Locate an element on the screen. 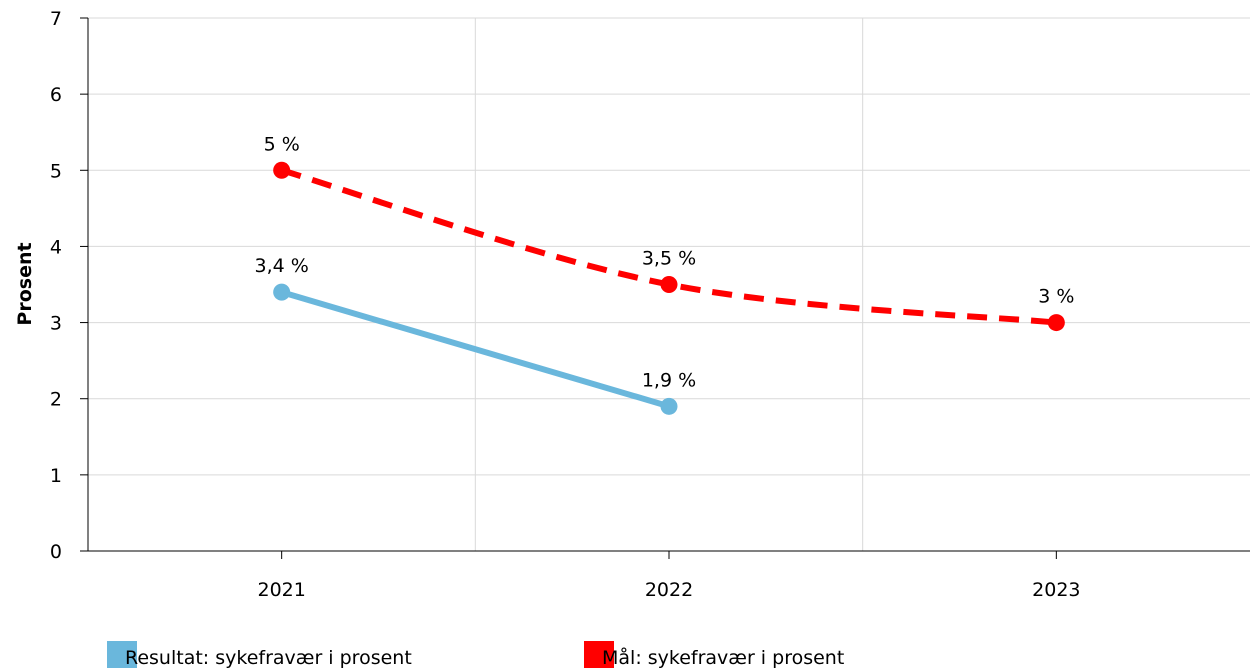 Image resolution: width=1251 pixels, height=672 pixels. data-label: 3,5 % is located at coordinates (669, 259).